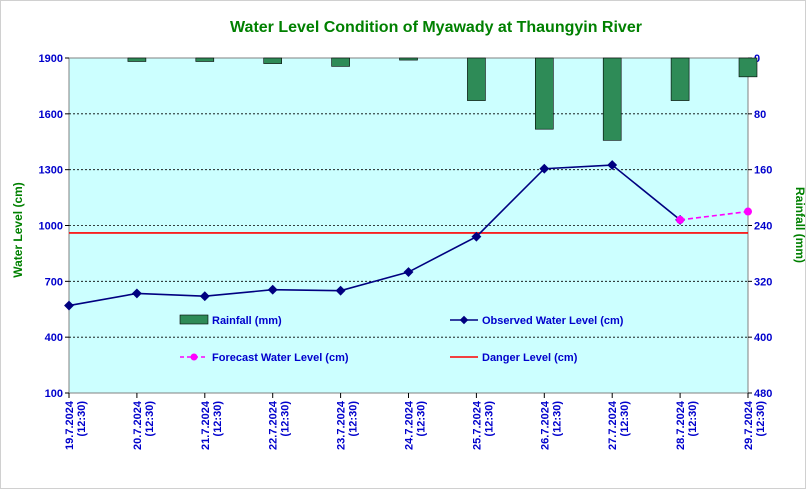  I want to click on legend-label: Rainfall (mm), so click(247, 321).